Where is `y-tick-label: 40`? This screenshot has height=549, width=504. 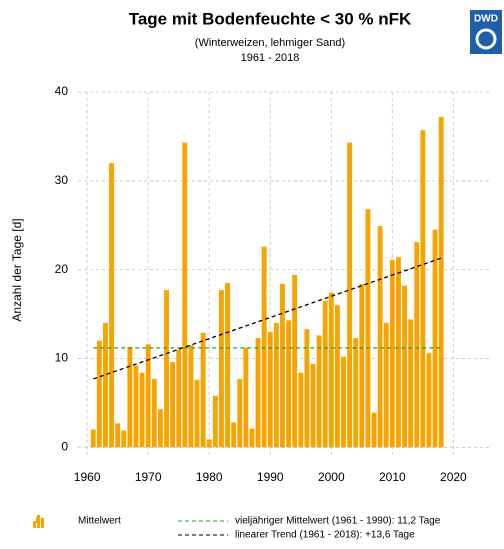
y-tick-label: 40 is located at coordinates (62, 91).